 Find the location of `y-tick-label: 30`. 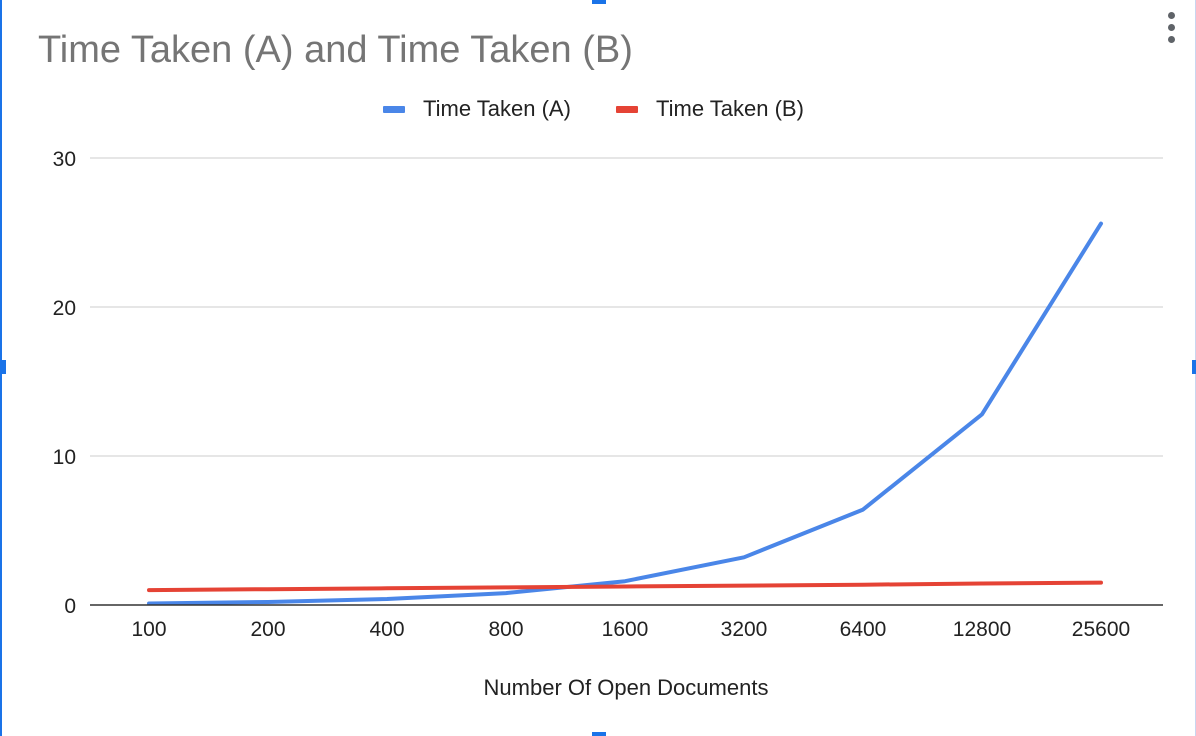

y-tick-label: 30 is located at coordinates (64, 159).